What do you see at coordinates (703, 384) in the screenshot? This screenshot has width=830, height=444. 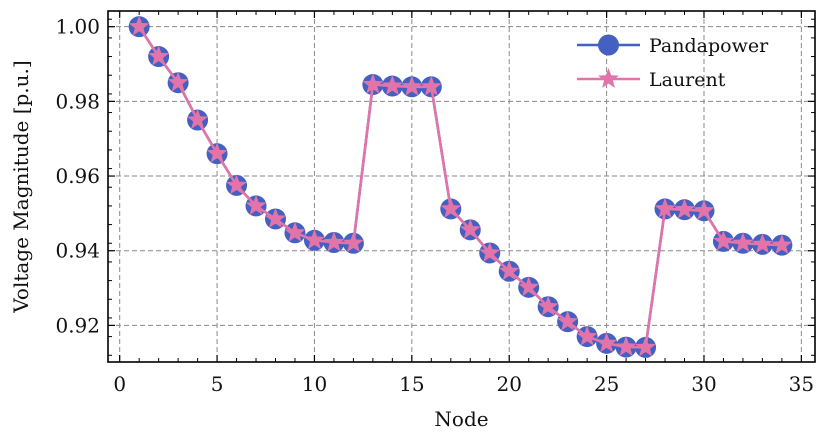 I see `x-tick-label: 30` at bounding box center [703, 384].